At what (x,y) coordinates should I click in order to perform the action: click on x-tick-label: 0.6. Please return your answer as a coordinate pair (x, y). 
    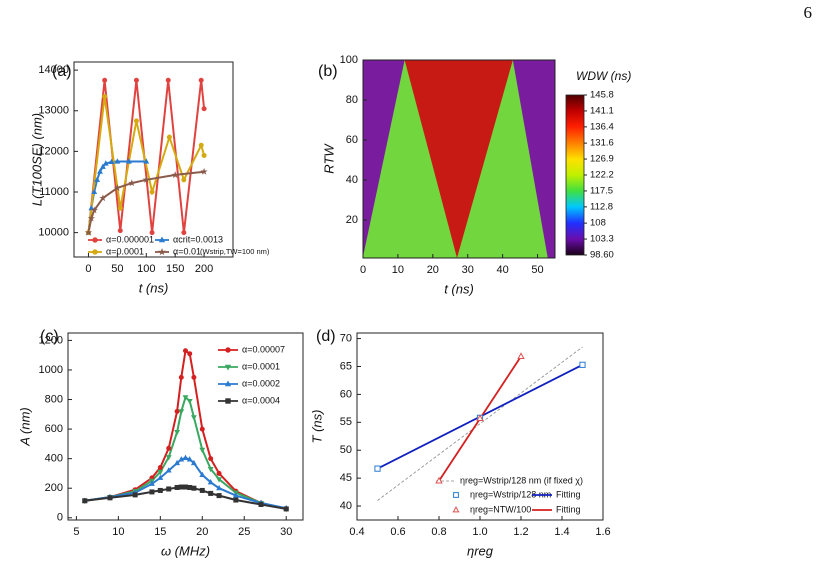
    Looking at the image, I should click on (397, 532).